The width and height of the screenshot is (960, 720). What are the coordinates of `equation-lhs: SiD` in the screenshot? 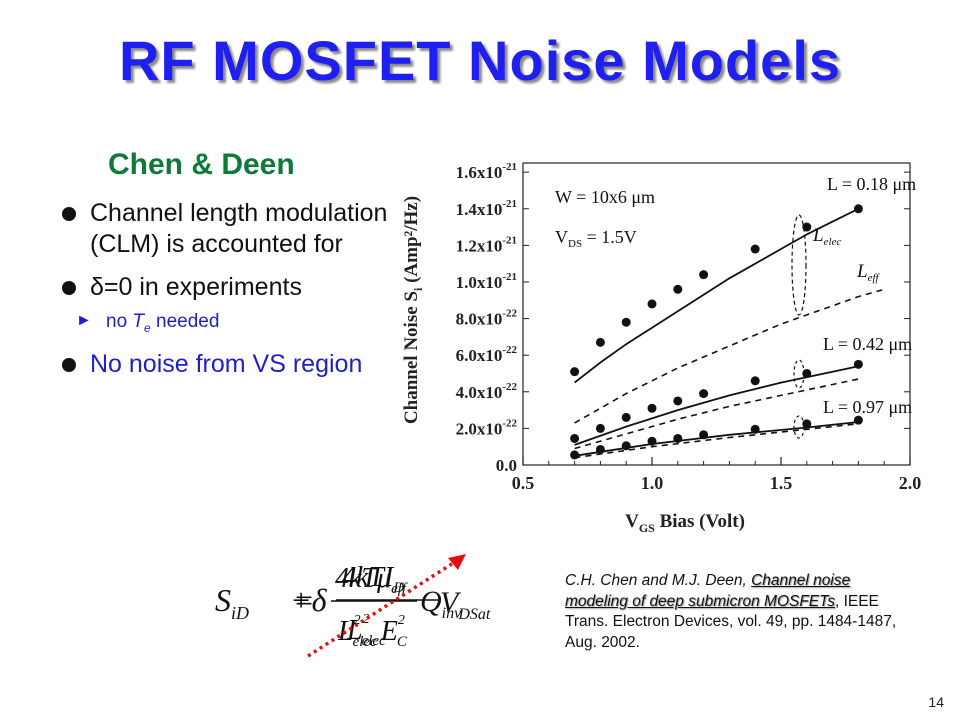 It's located at (232, 602).